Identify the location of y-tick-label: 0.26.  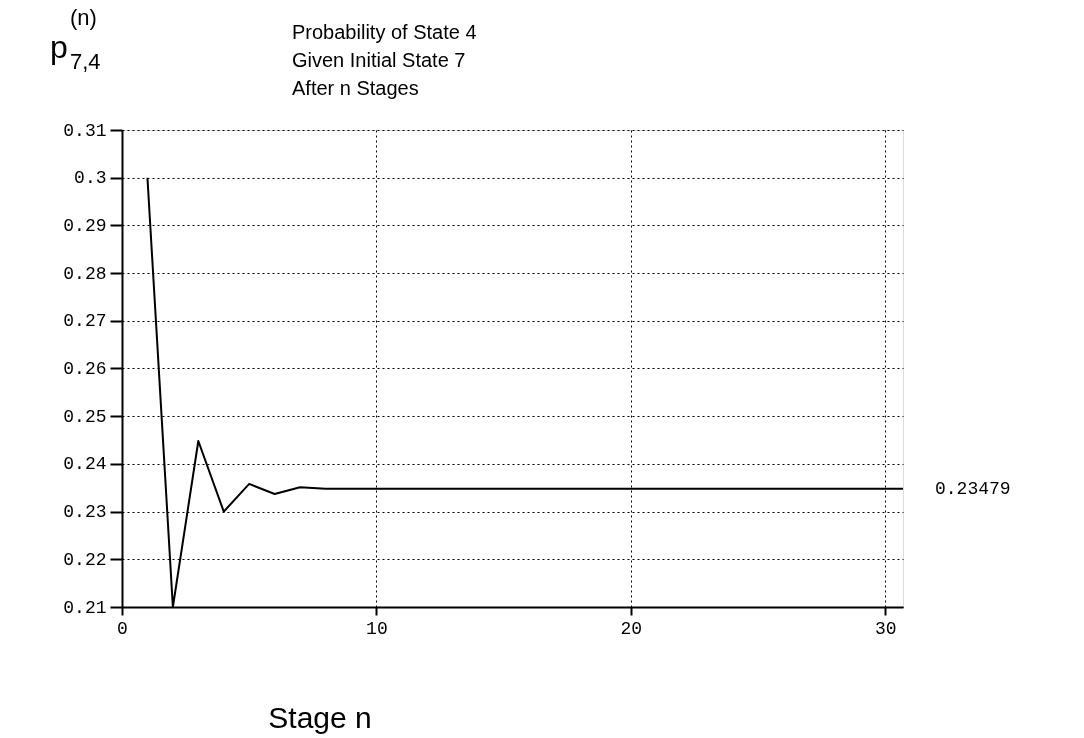
(85, 369).